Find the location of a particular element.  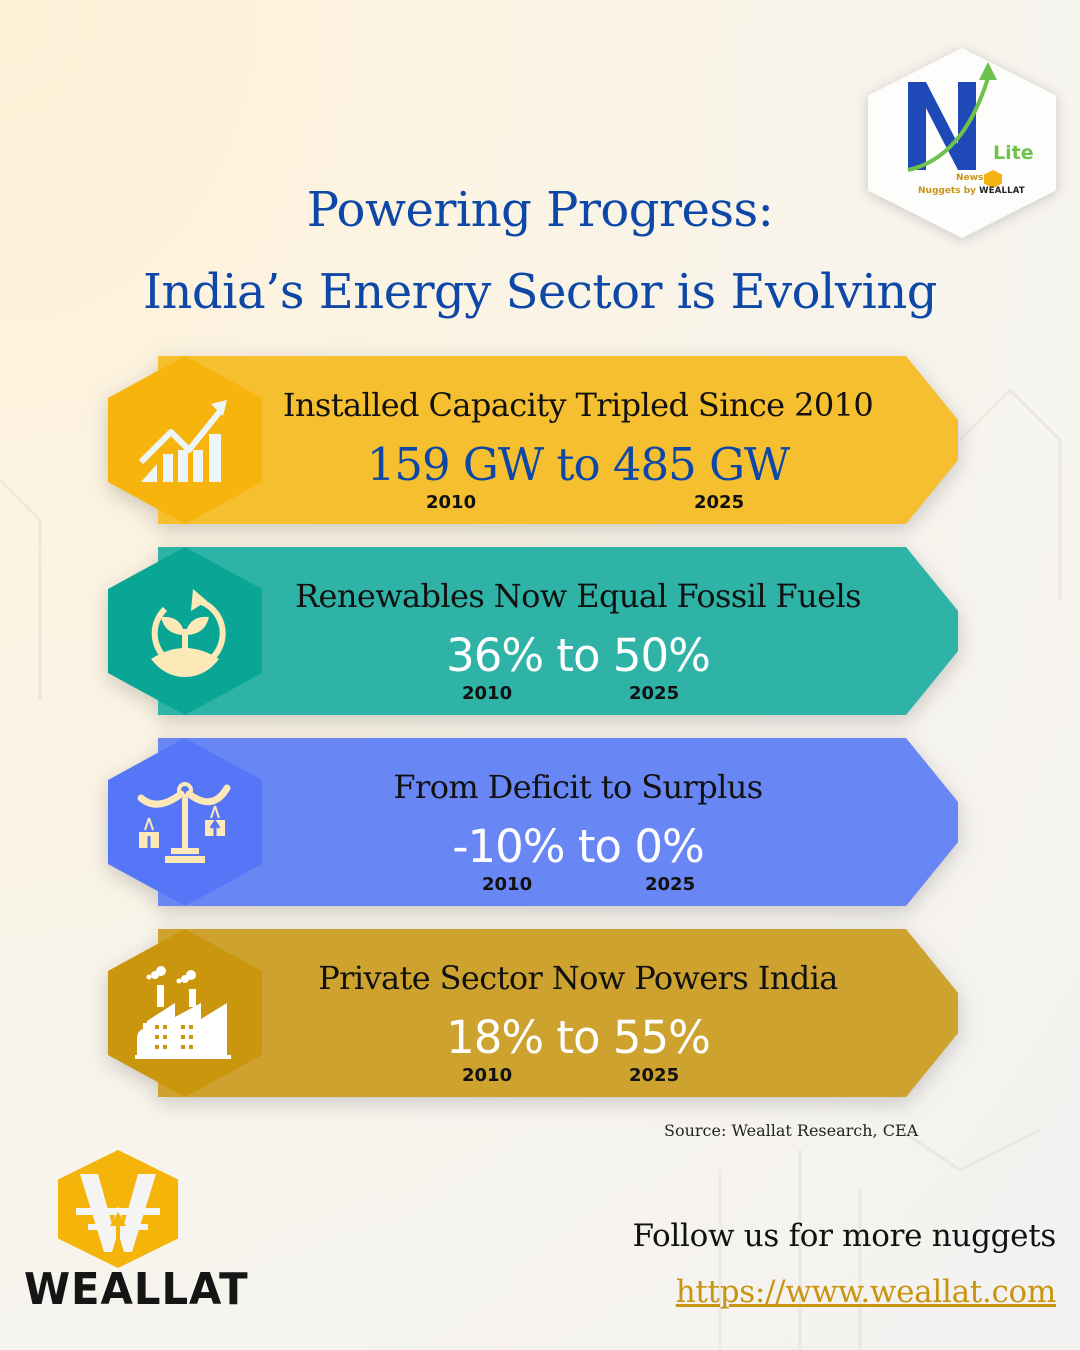

n-lite-badge: Lite News Nuggets by WEALLAT is located at coordinates (962, 143).